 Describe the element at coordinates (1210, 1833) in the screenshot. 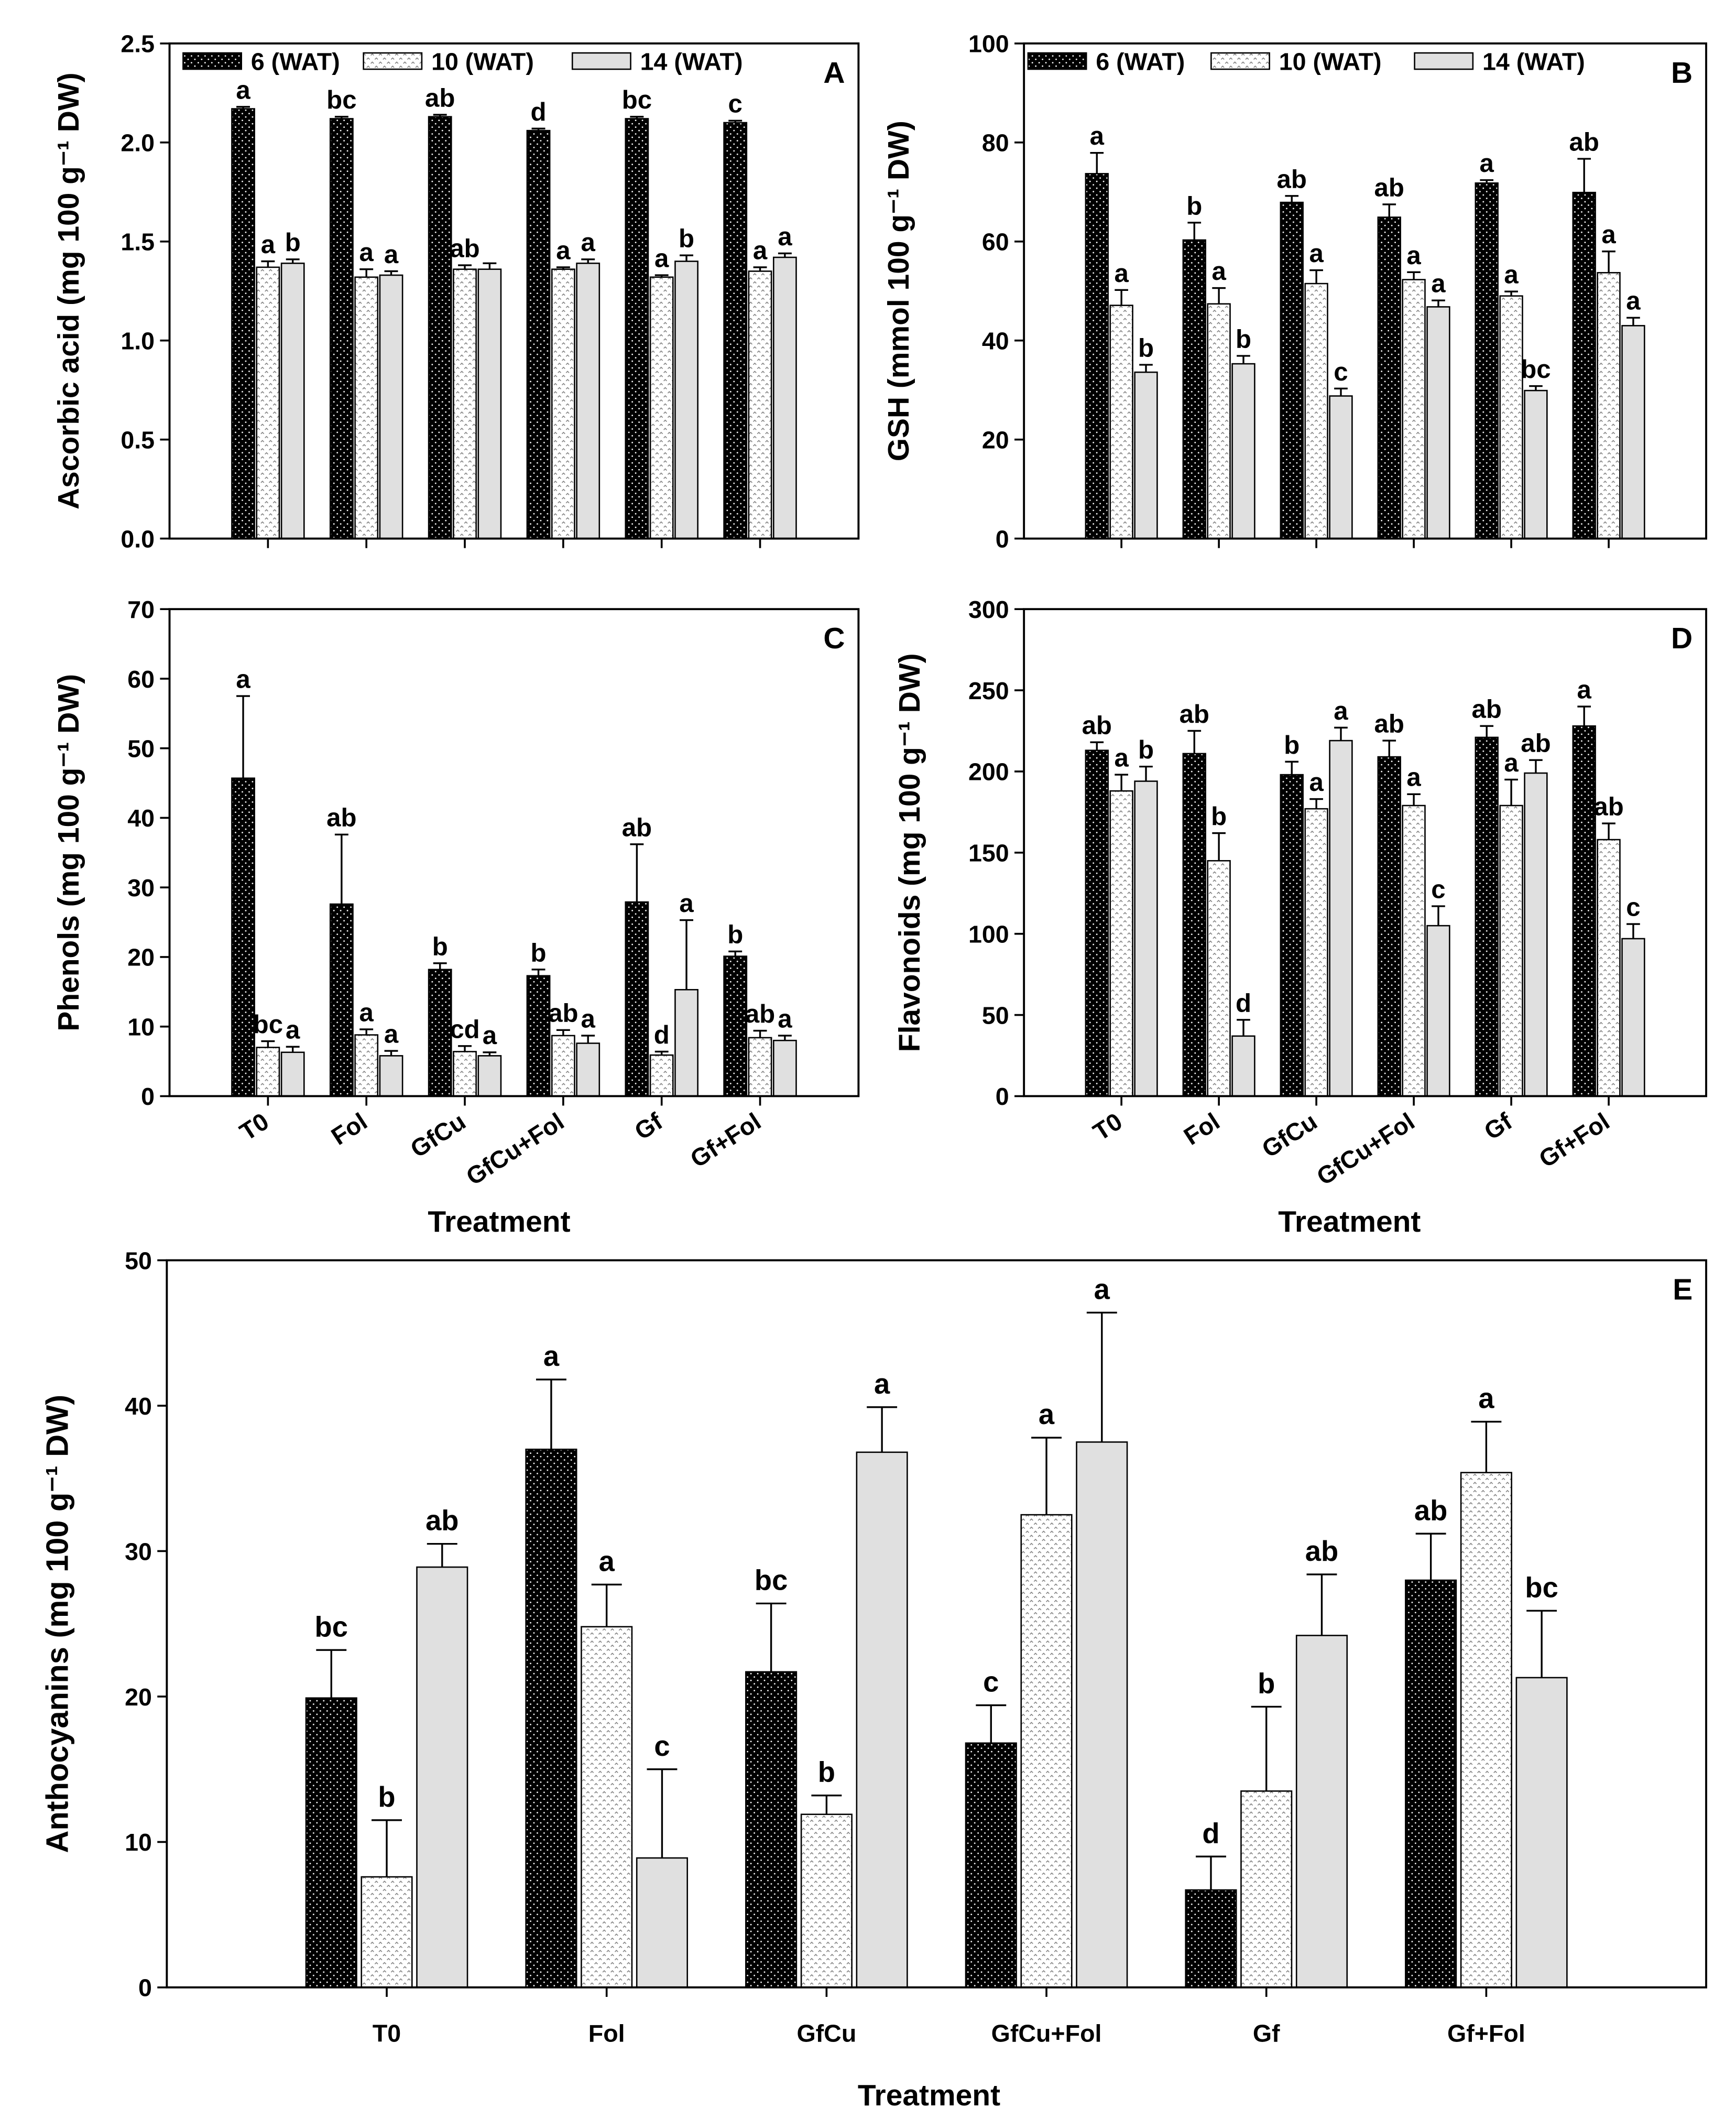

I see `significance-label: d` at that location.